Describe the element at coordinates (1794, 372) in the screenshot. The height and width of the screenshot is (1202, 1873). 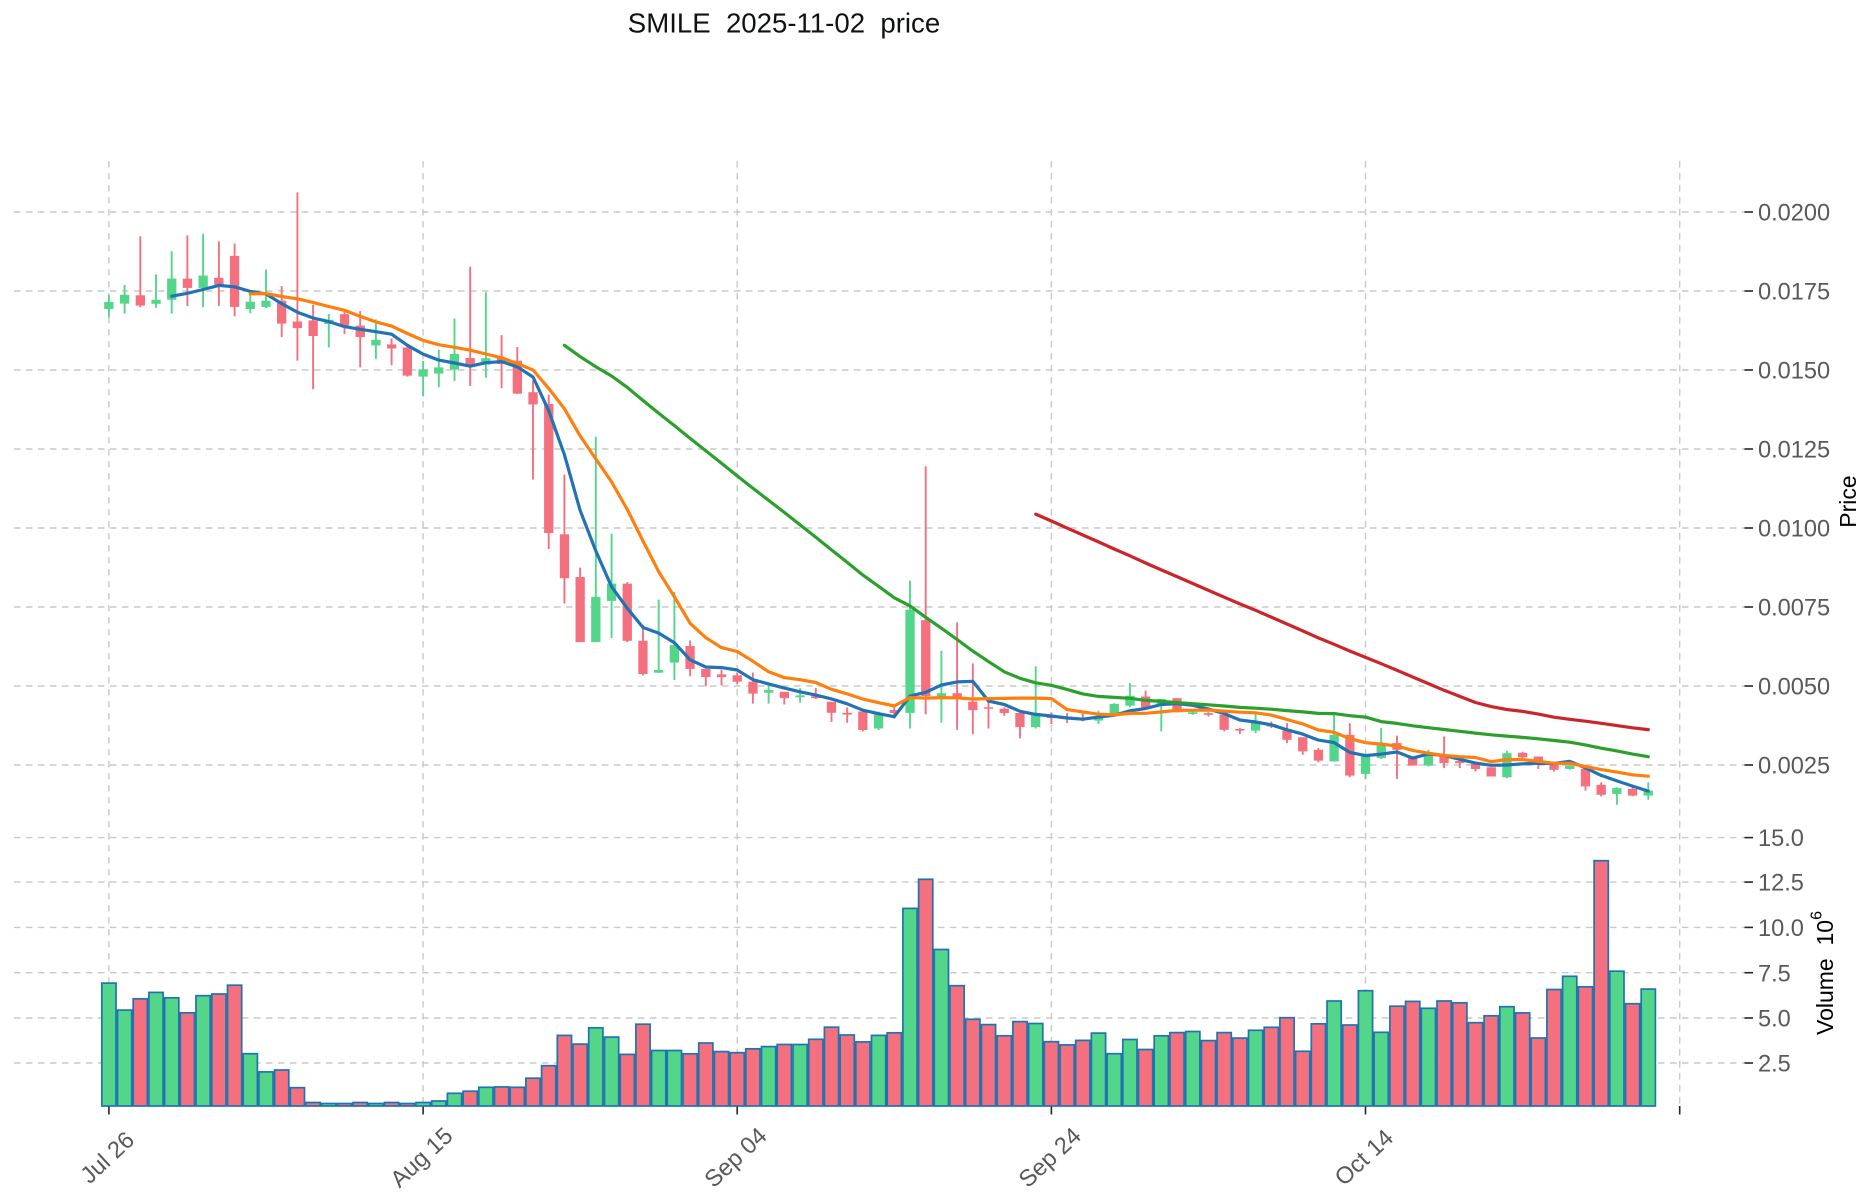
I see `svg-text: 0.0150` at that location.